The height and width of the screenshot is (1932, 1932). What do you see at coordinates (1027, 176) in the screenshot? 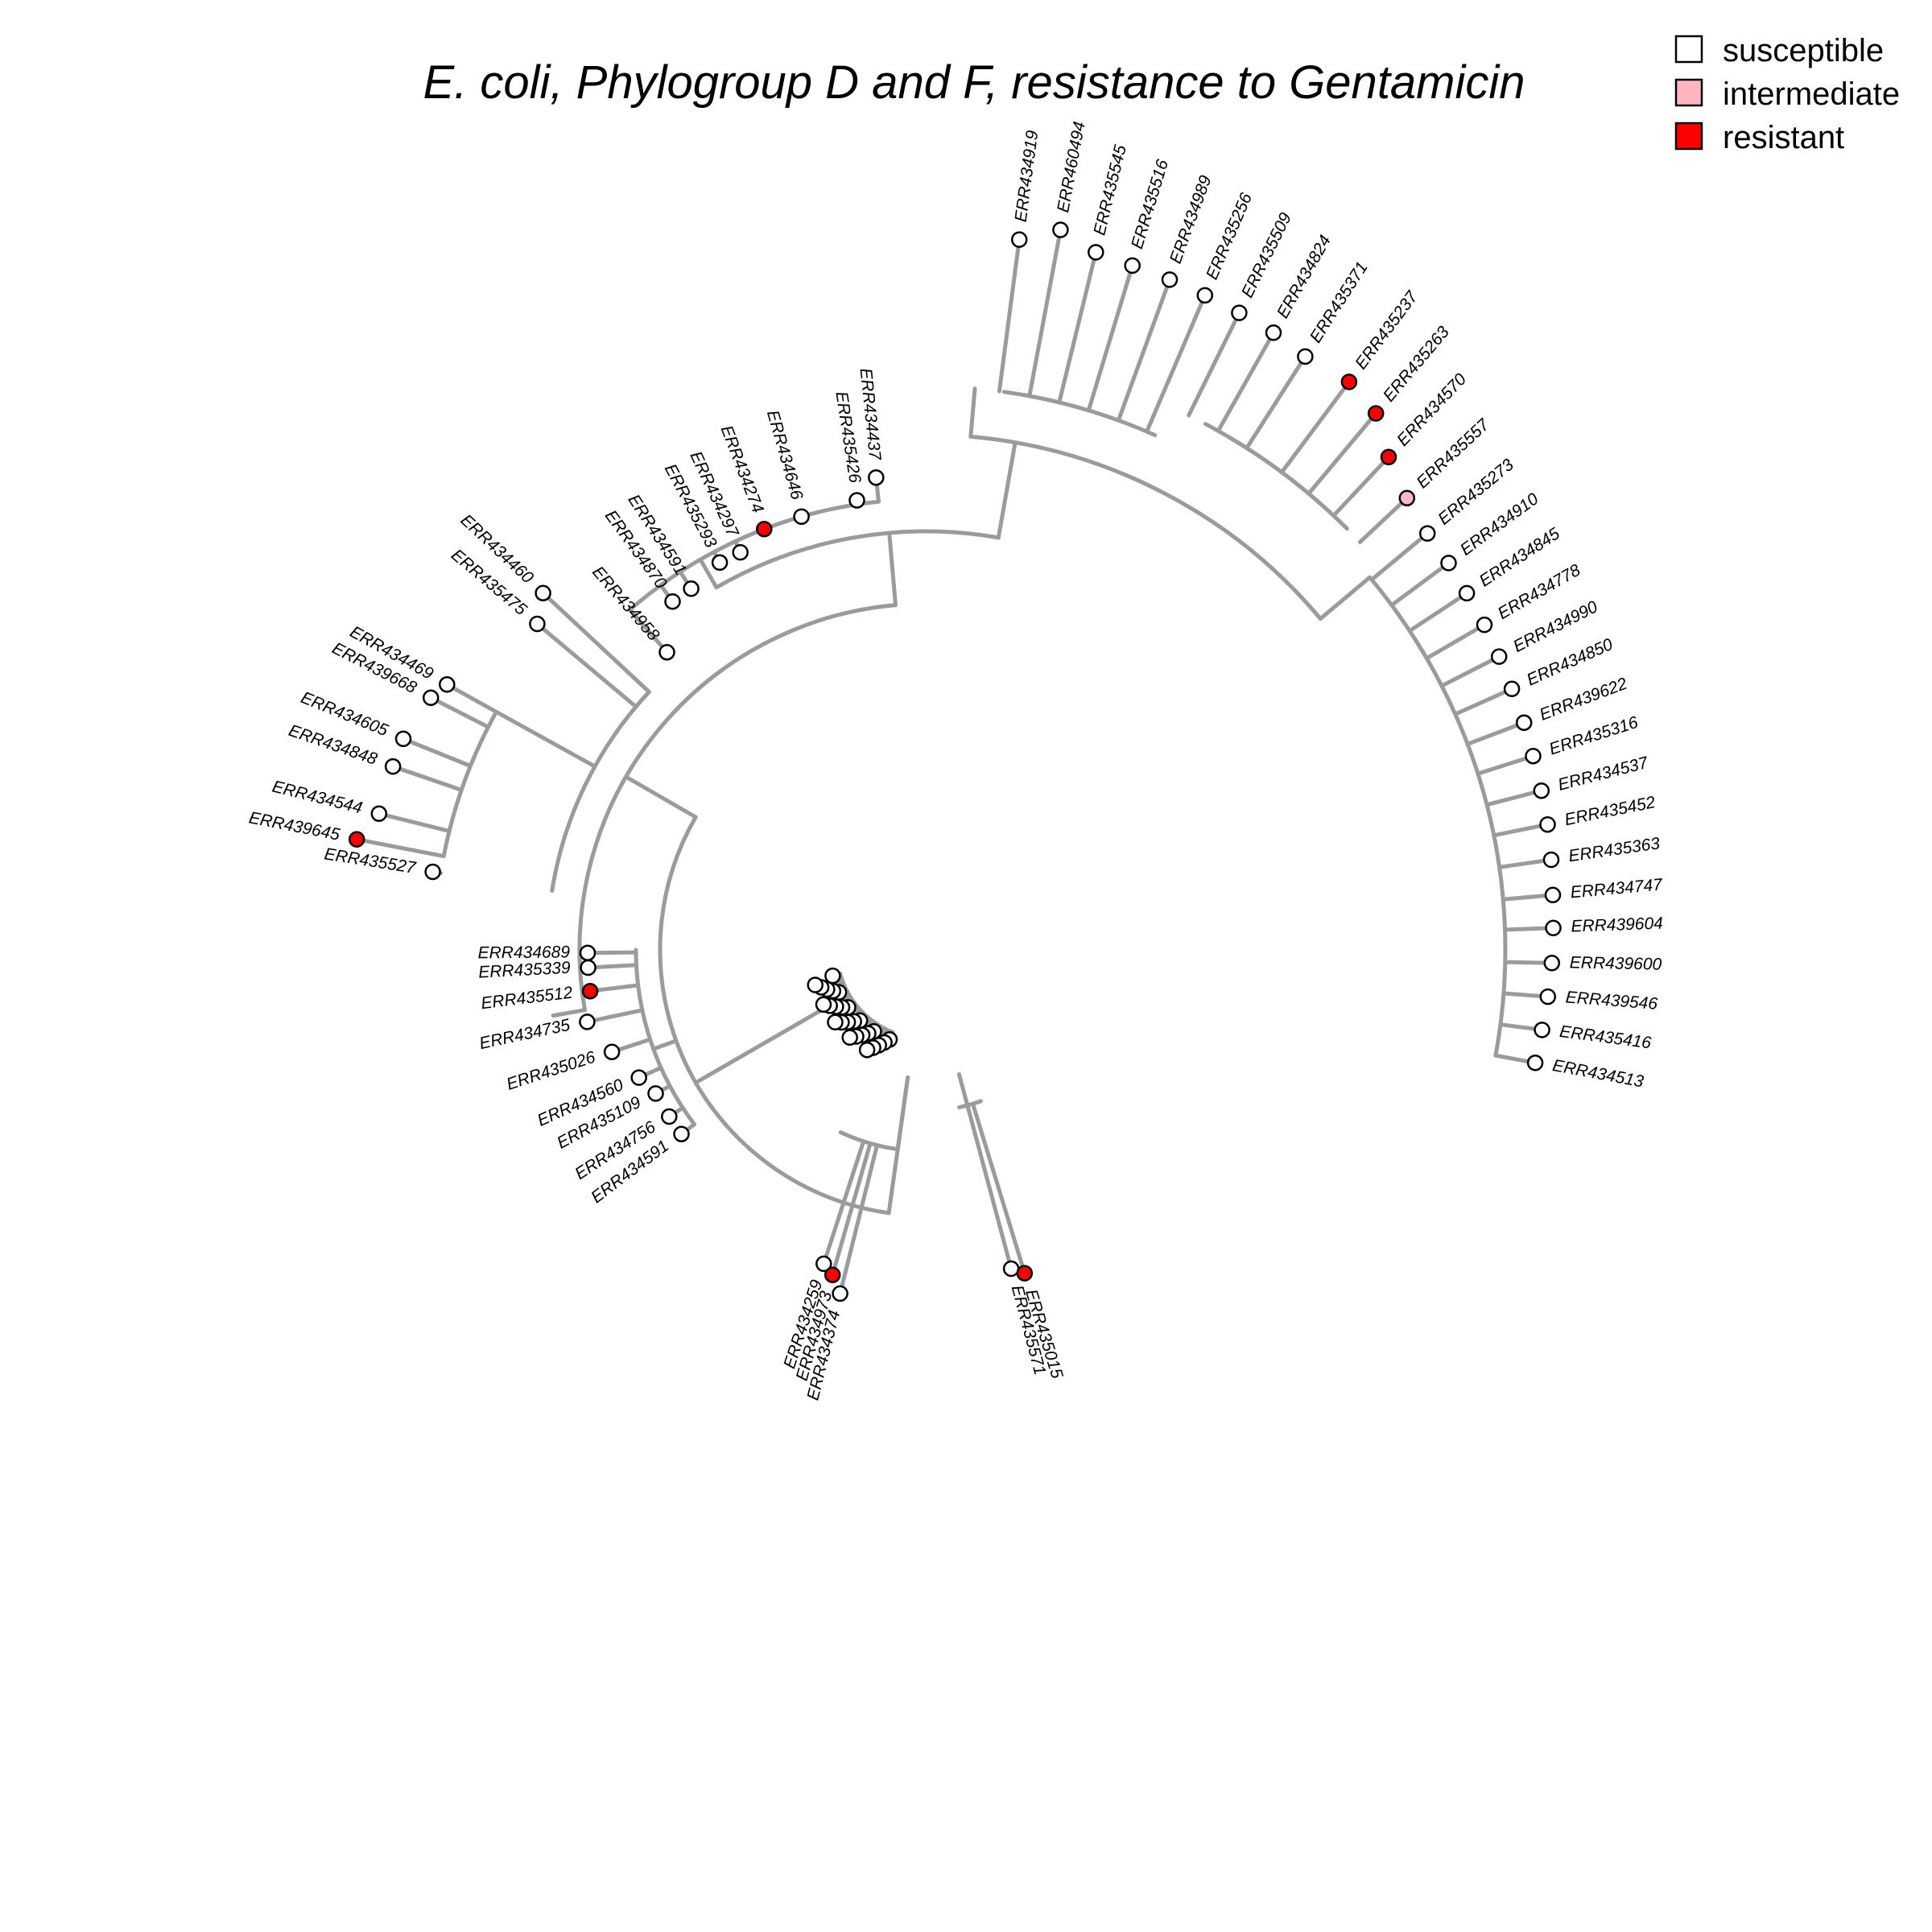
I see `tip-label: ERR434919` at bounding box center [1027, 176].